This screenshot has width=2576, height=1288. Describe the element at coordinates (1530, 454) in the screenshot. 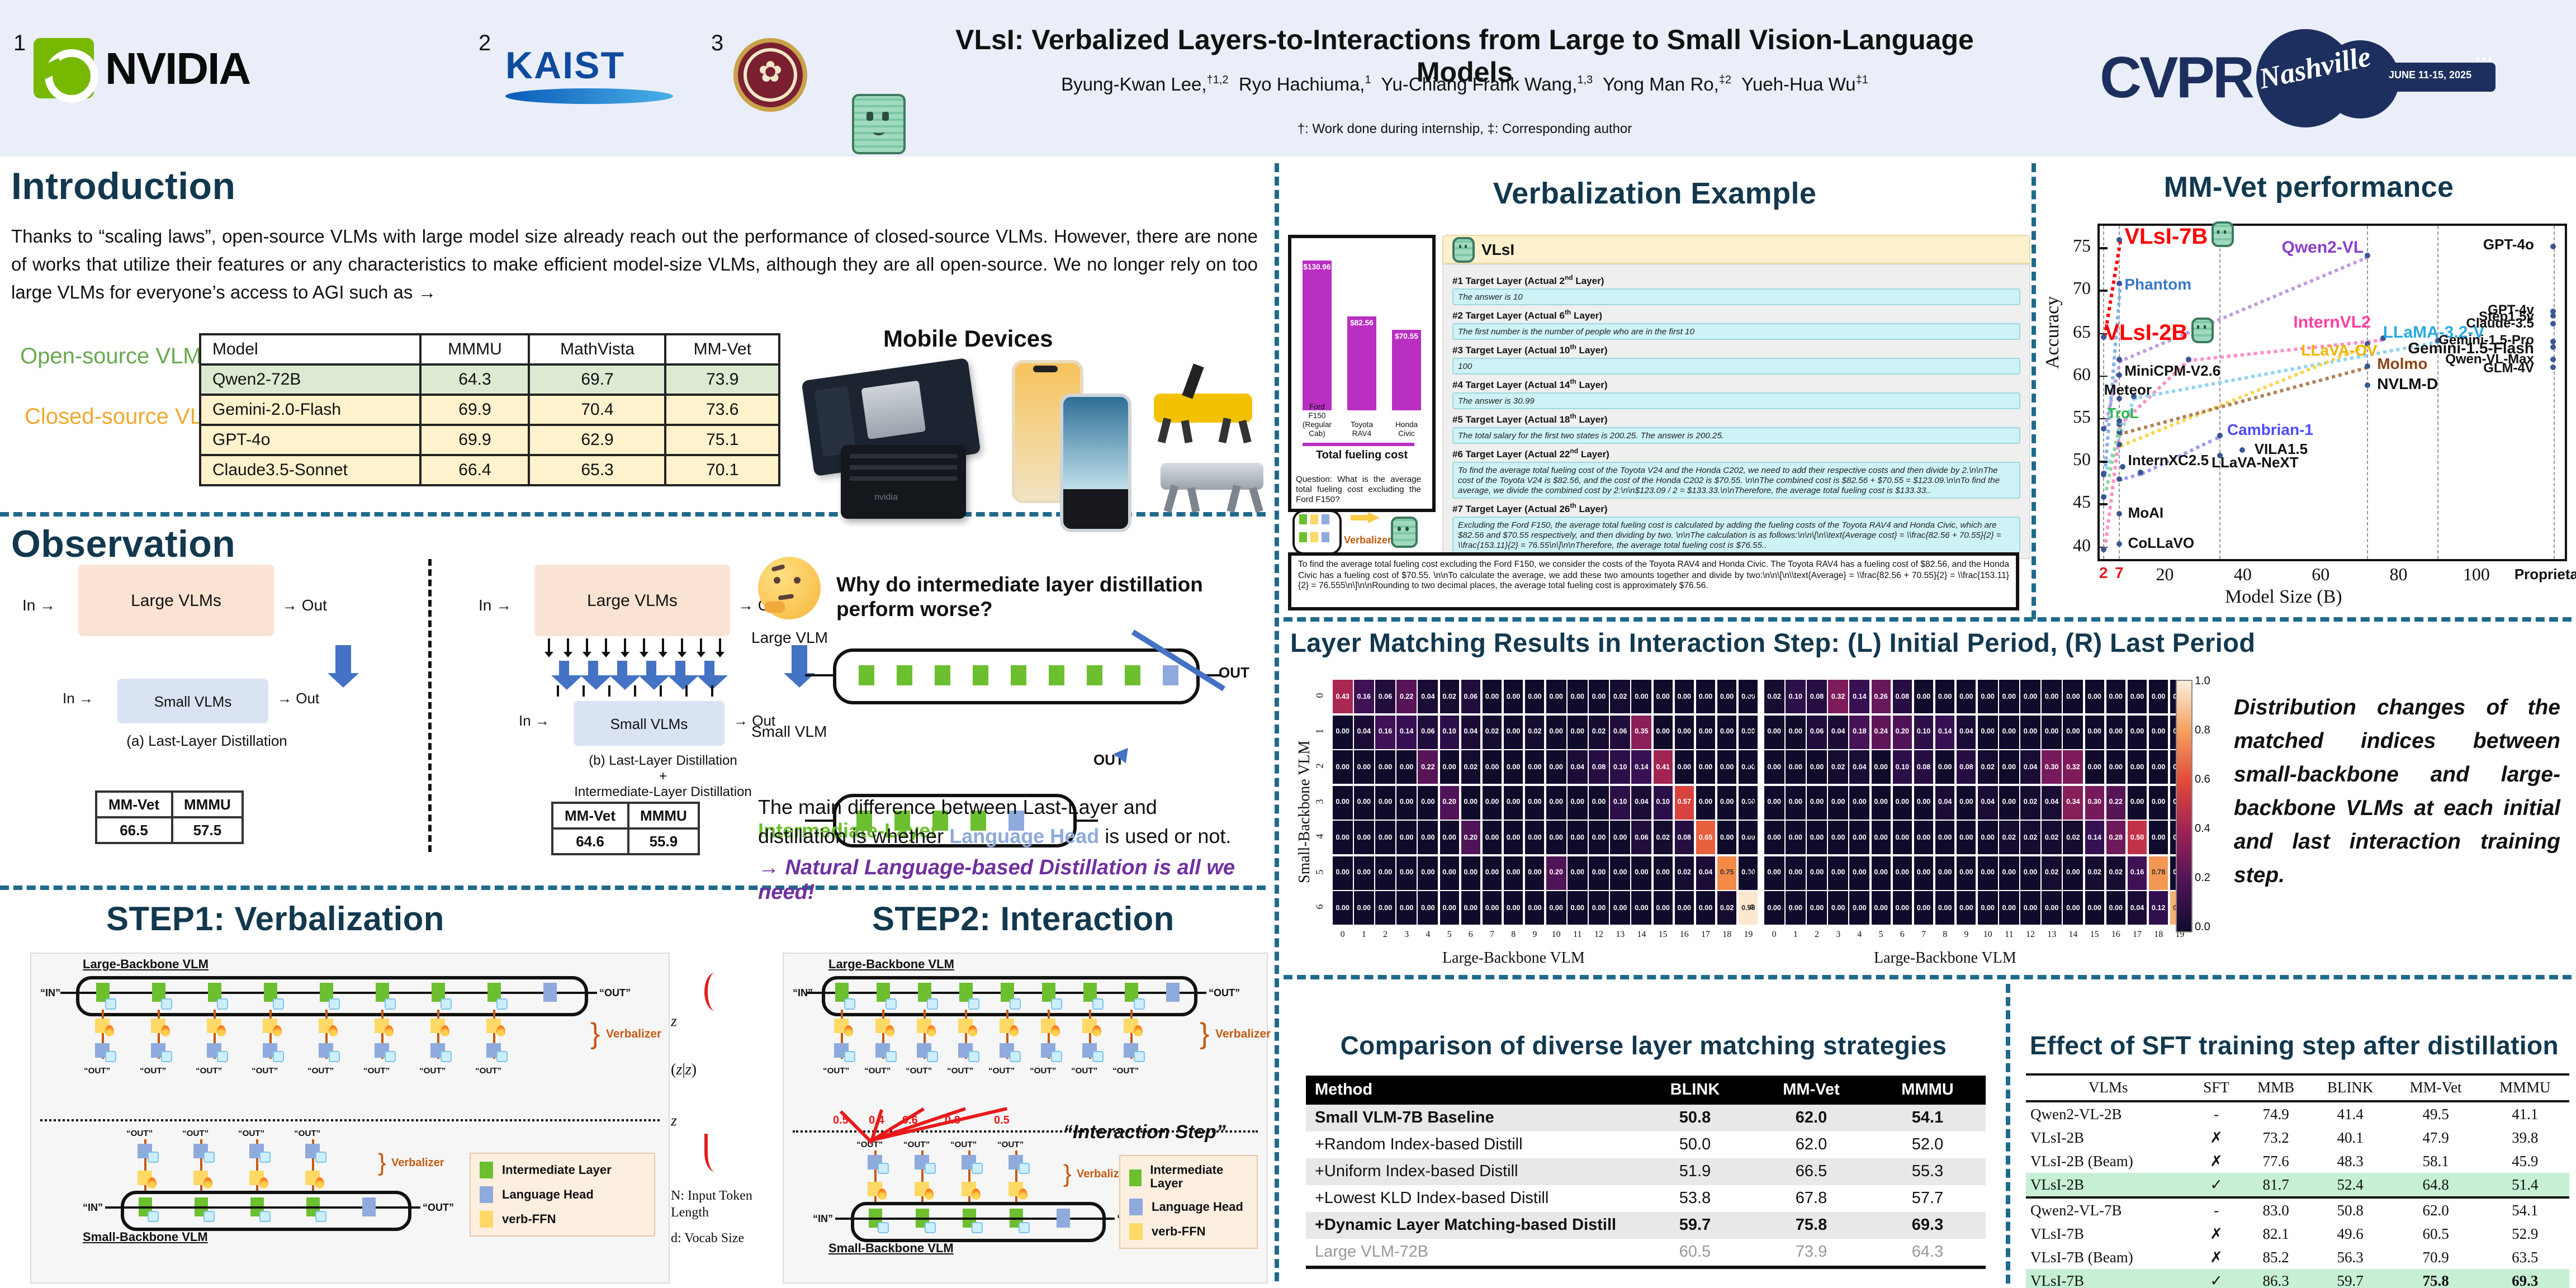

I see `target-layer-header: #6 Target Layer (Actual 22nd Layer)` at that location.